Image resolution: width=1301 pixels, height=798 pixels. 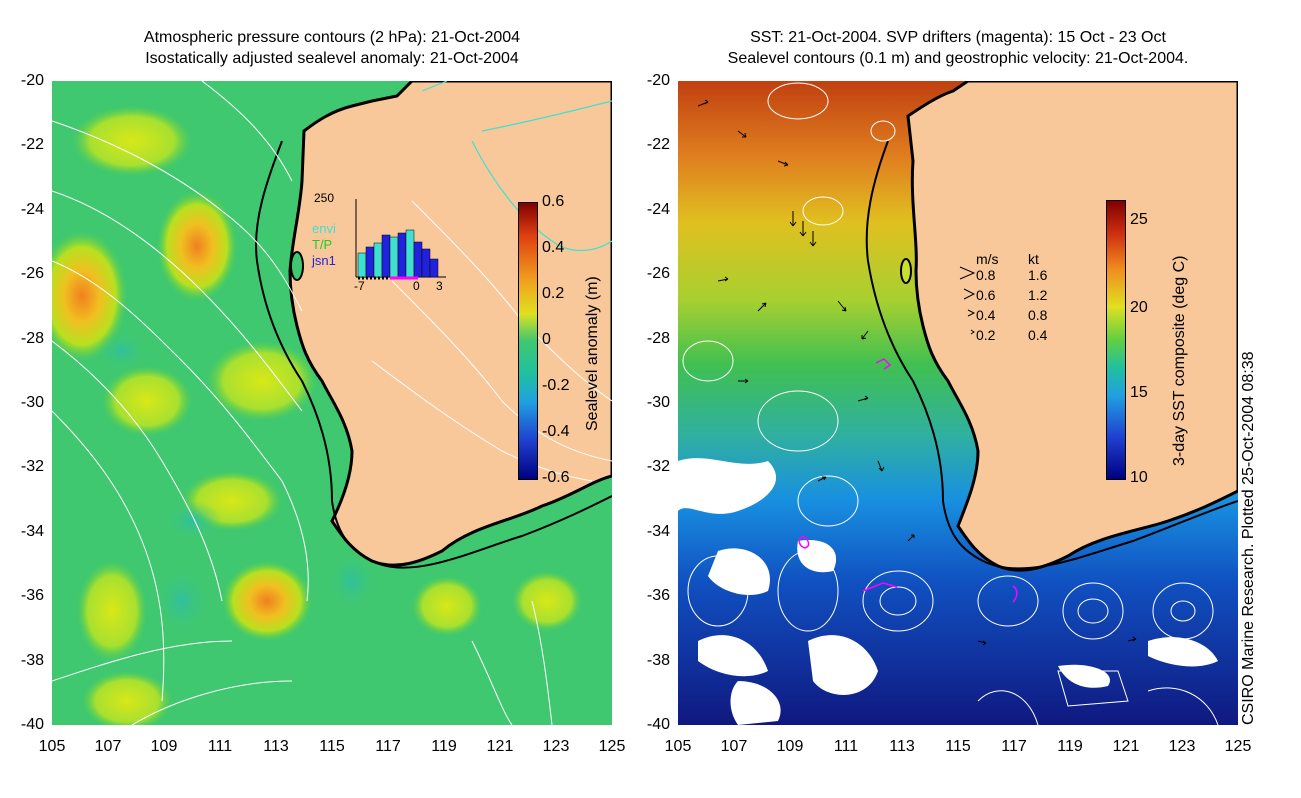 I want to click on velocity-legend-ms: 0.8, so click(x=986, y=275).